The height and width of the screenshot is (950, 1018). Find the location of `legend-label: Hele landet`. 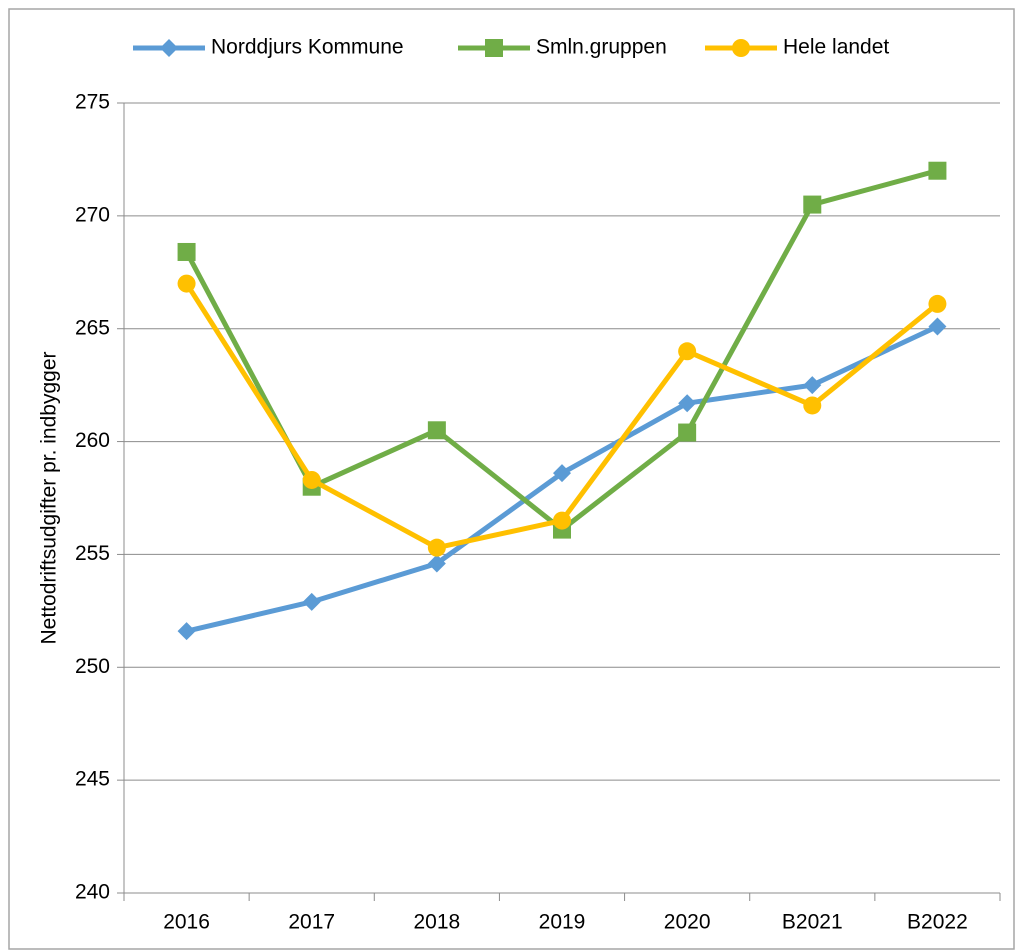

legend-label: Hele landet is located at coordinates (836, 47).